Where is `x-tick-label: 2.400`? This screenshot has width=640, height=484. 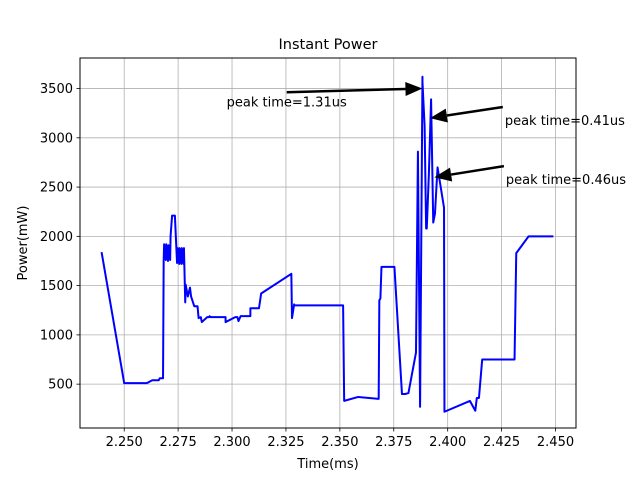 x-tick-label: 2.400 is located at coordinates (447, 442).